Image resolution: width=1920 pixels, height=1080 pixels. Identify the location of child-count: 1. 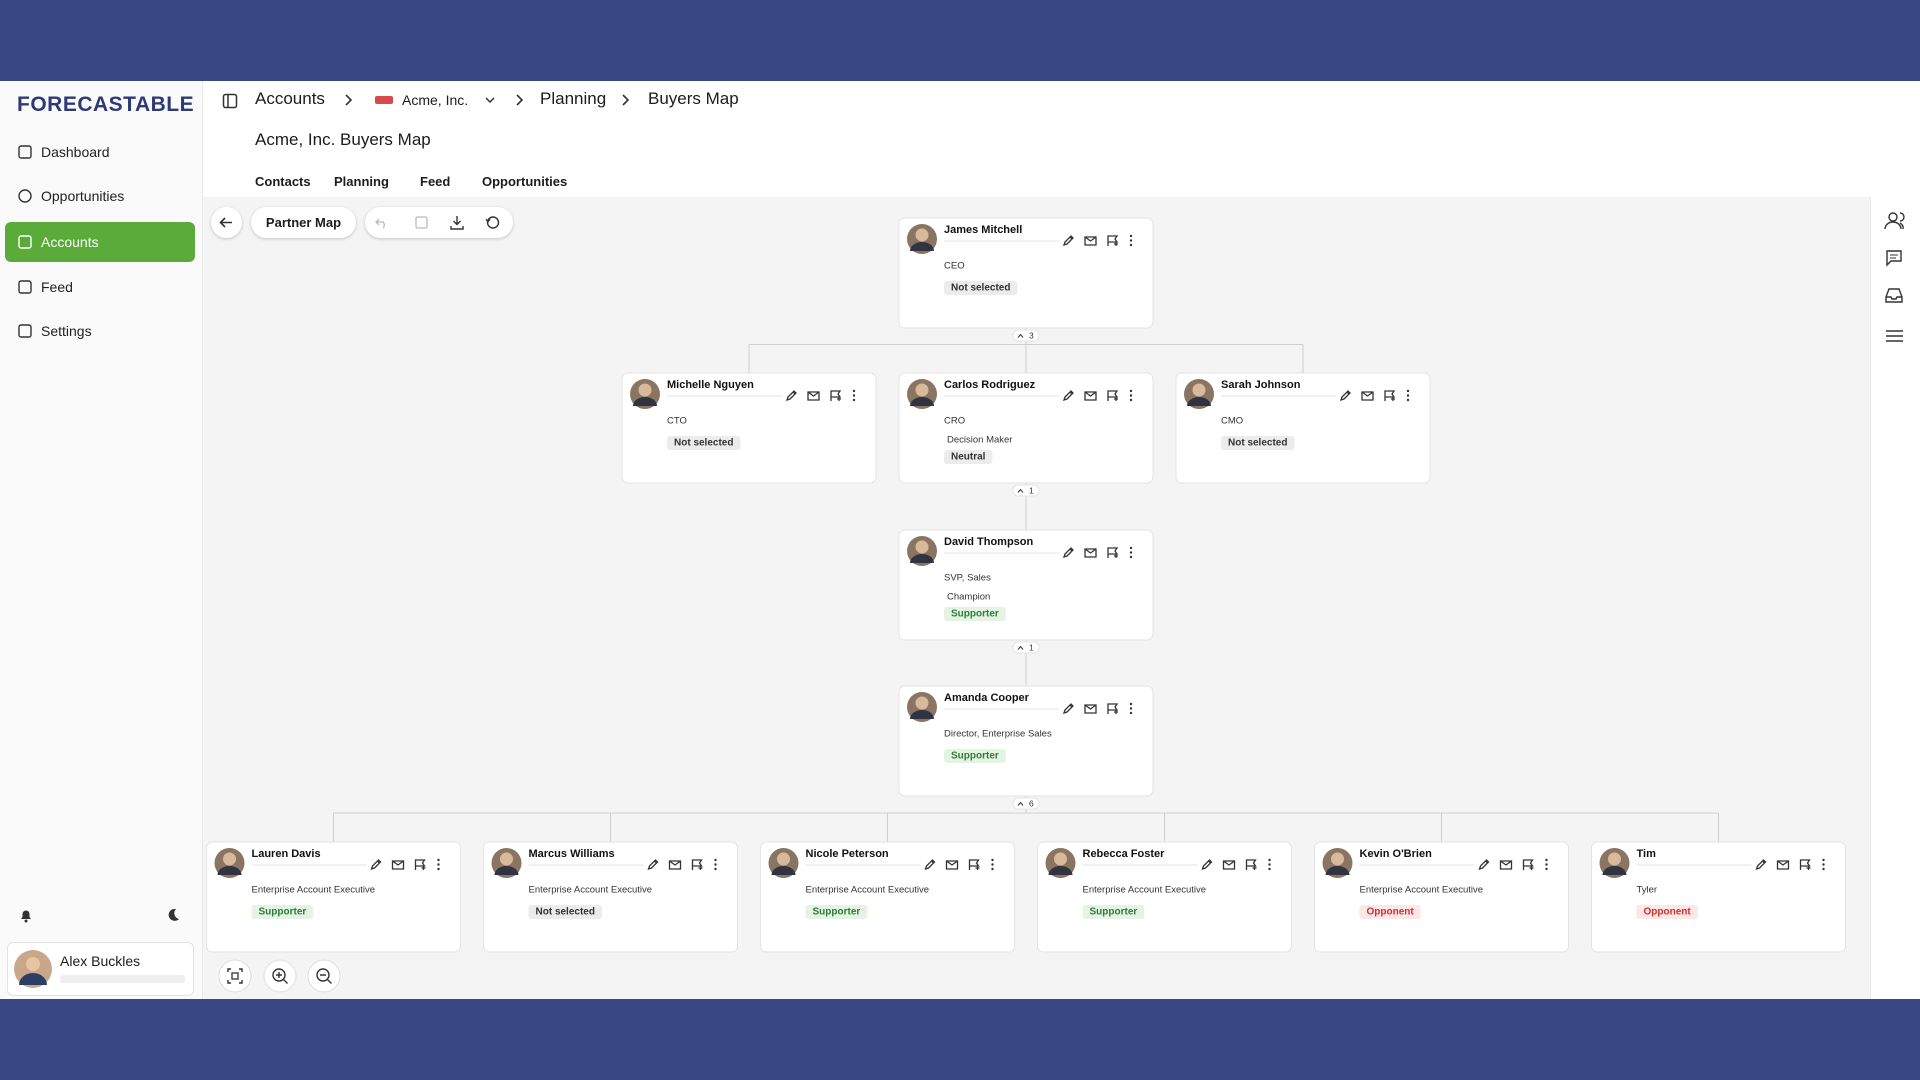
(1031, 490).